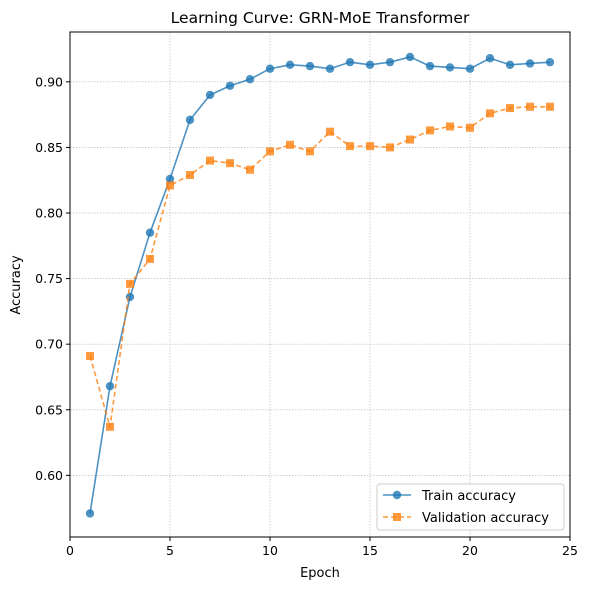 This screenshot has height=594, width=590. What do you see at coordinates (49, 147) in the screenshot?
I see `y-tick-label: 0.85` at bounding box center [49, 147].